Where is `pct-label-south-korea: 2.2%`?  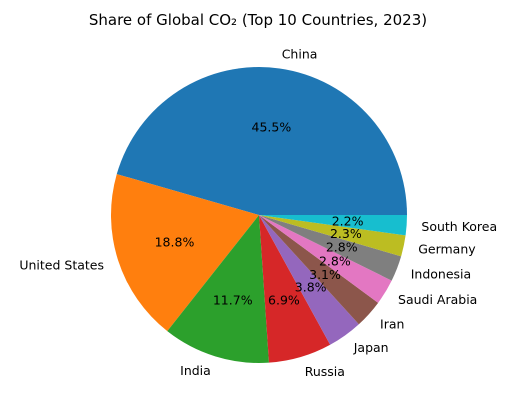
pct-label-south-korea: 2.2% is located at coordinates (348, 221).